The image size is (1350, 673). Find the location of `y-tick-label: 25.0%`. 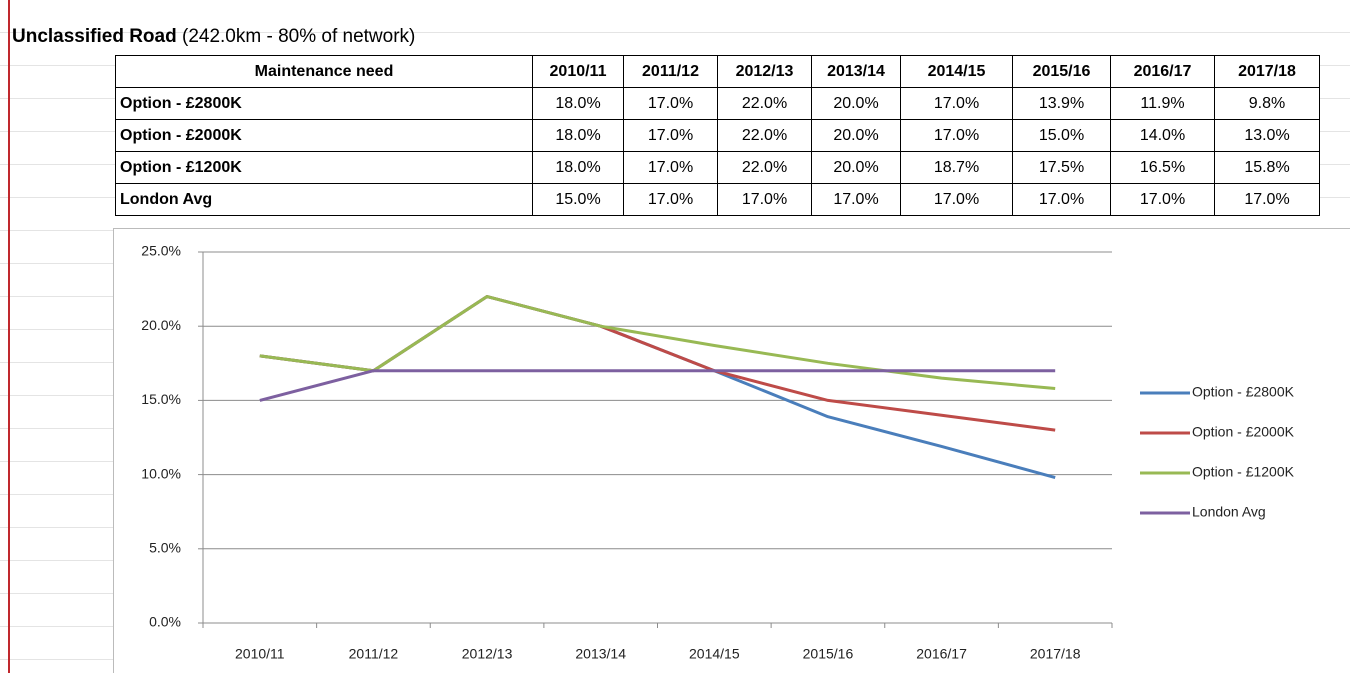

y-tick-label: 25.0% is located at coordinates (161, 251).